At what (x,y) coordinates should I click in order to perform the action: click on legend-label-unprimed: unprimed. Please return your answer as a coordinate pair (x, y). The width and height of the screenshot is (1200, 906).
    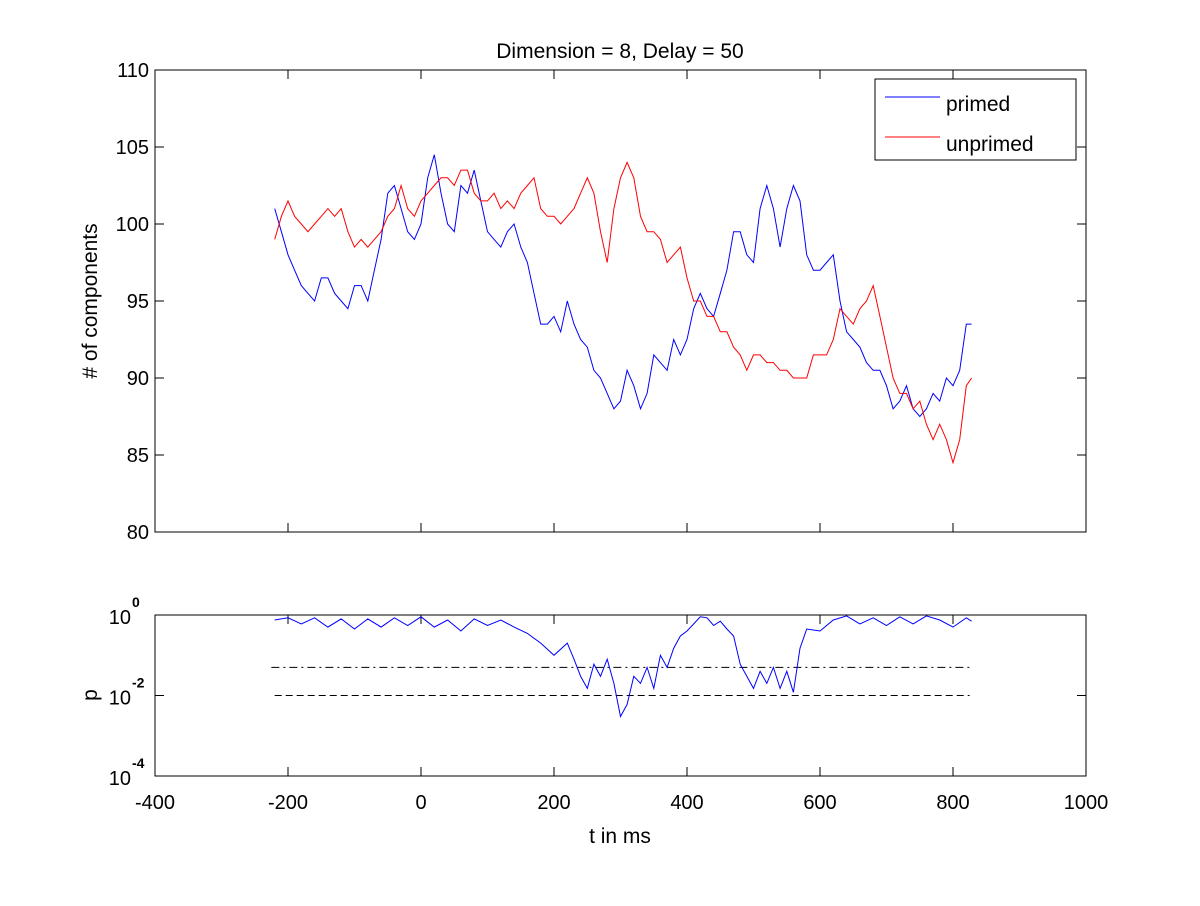
    Looking at the image, I should click on (990, 144).